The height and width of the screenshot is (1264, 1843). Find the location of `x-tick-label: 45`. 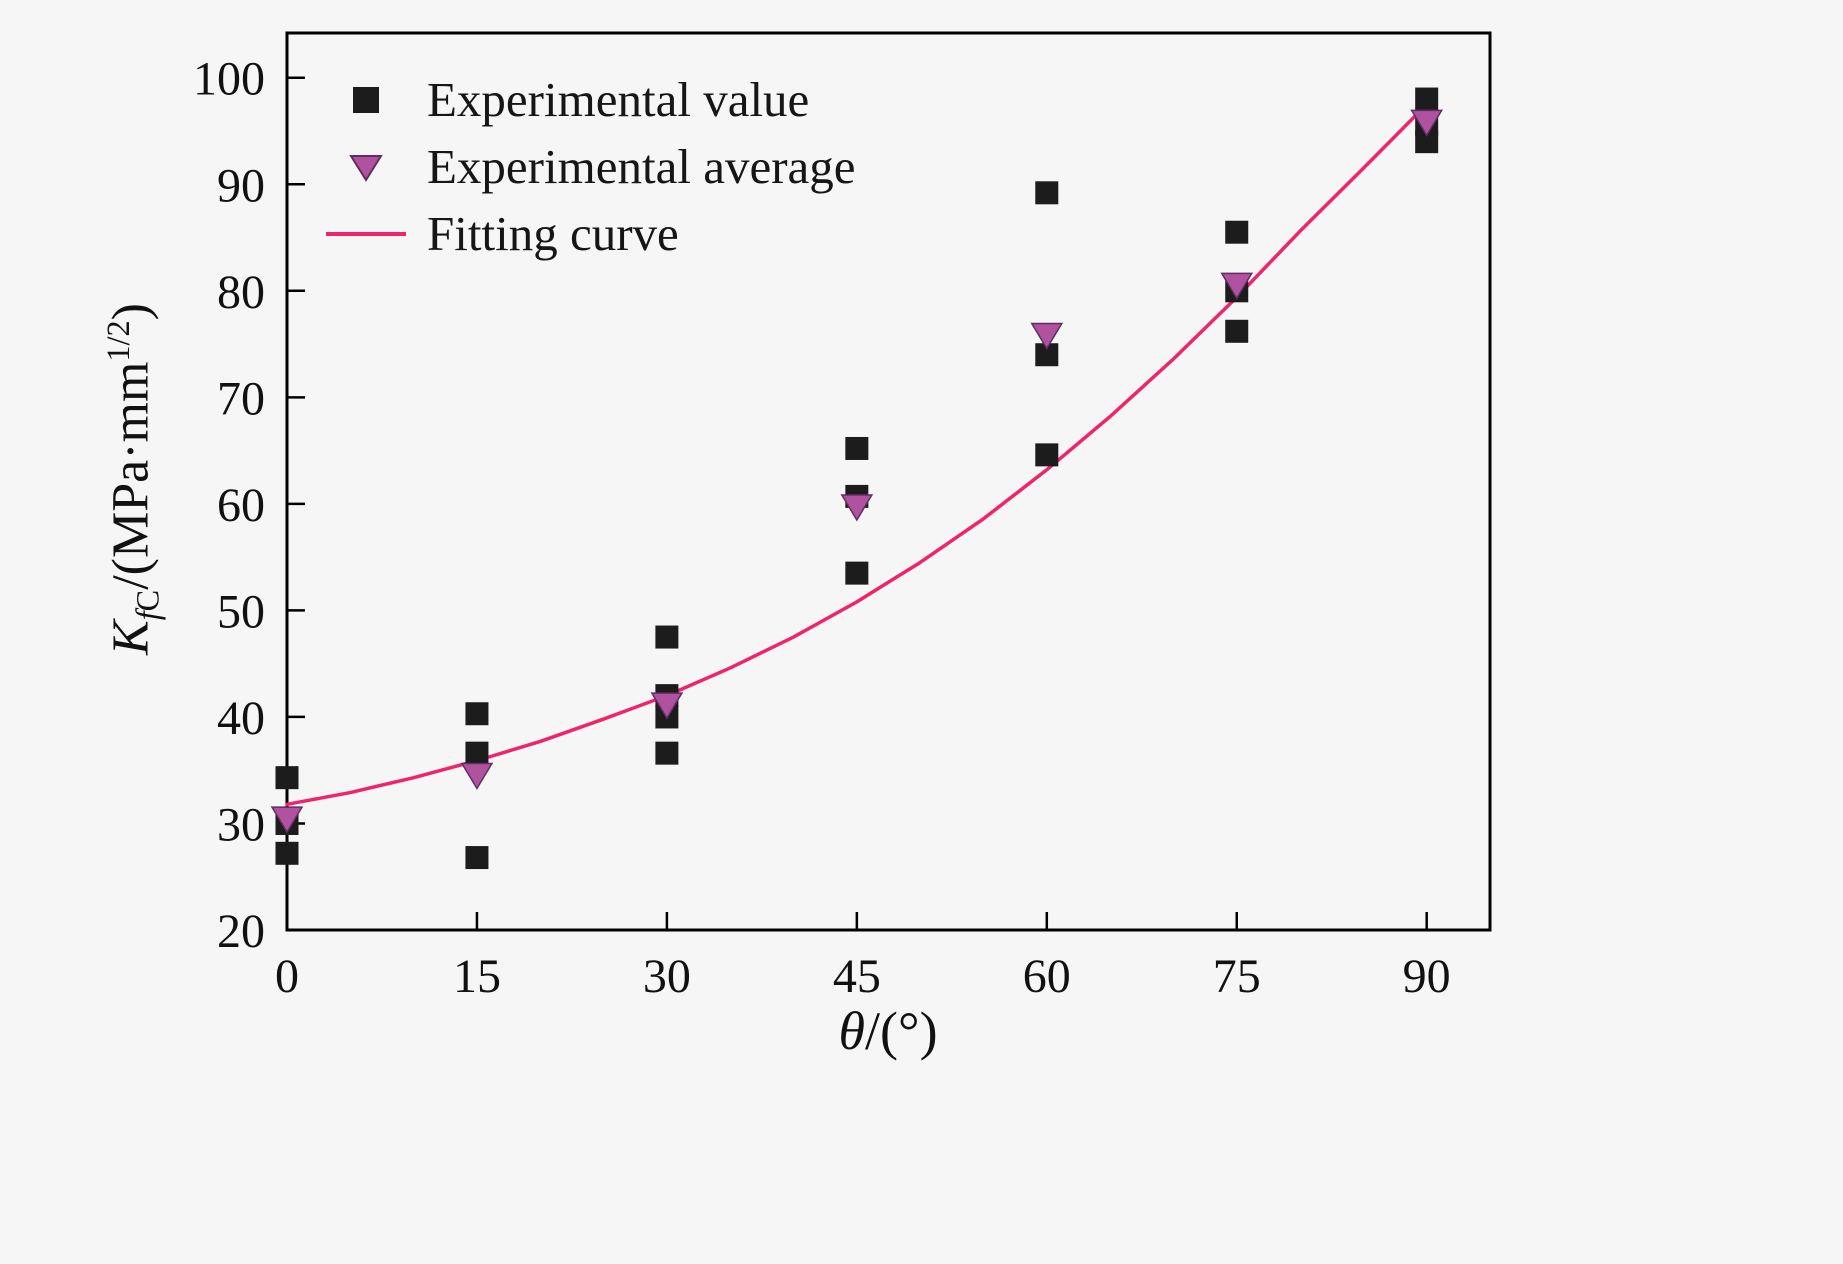

x-tick-label: 45 is located at coordinates (857, 976).